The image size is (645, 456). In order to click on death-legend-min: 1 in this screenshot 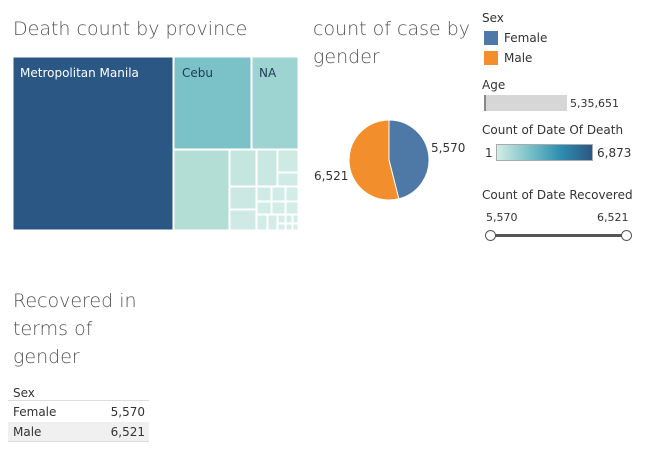, I will do `click(489, 153)`.